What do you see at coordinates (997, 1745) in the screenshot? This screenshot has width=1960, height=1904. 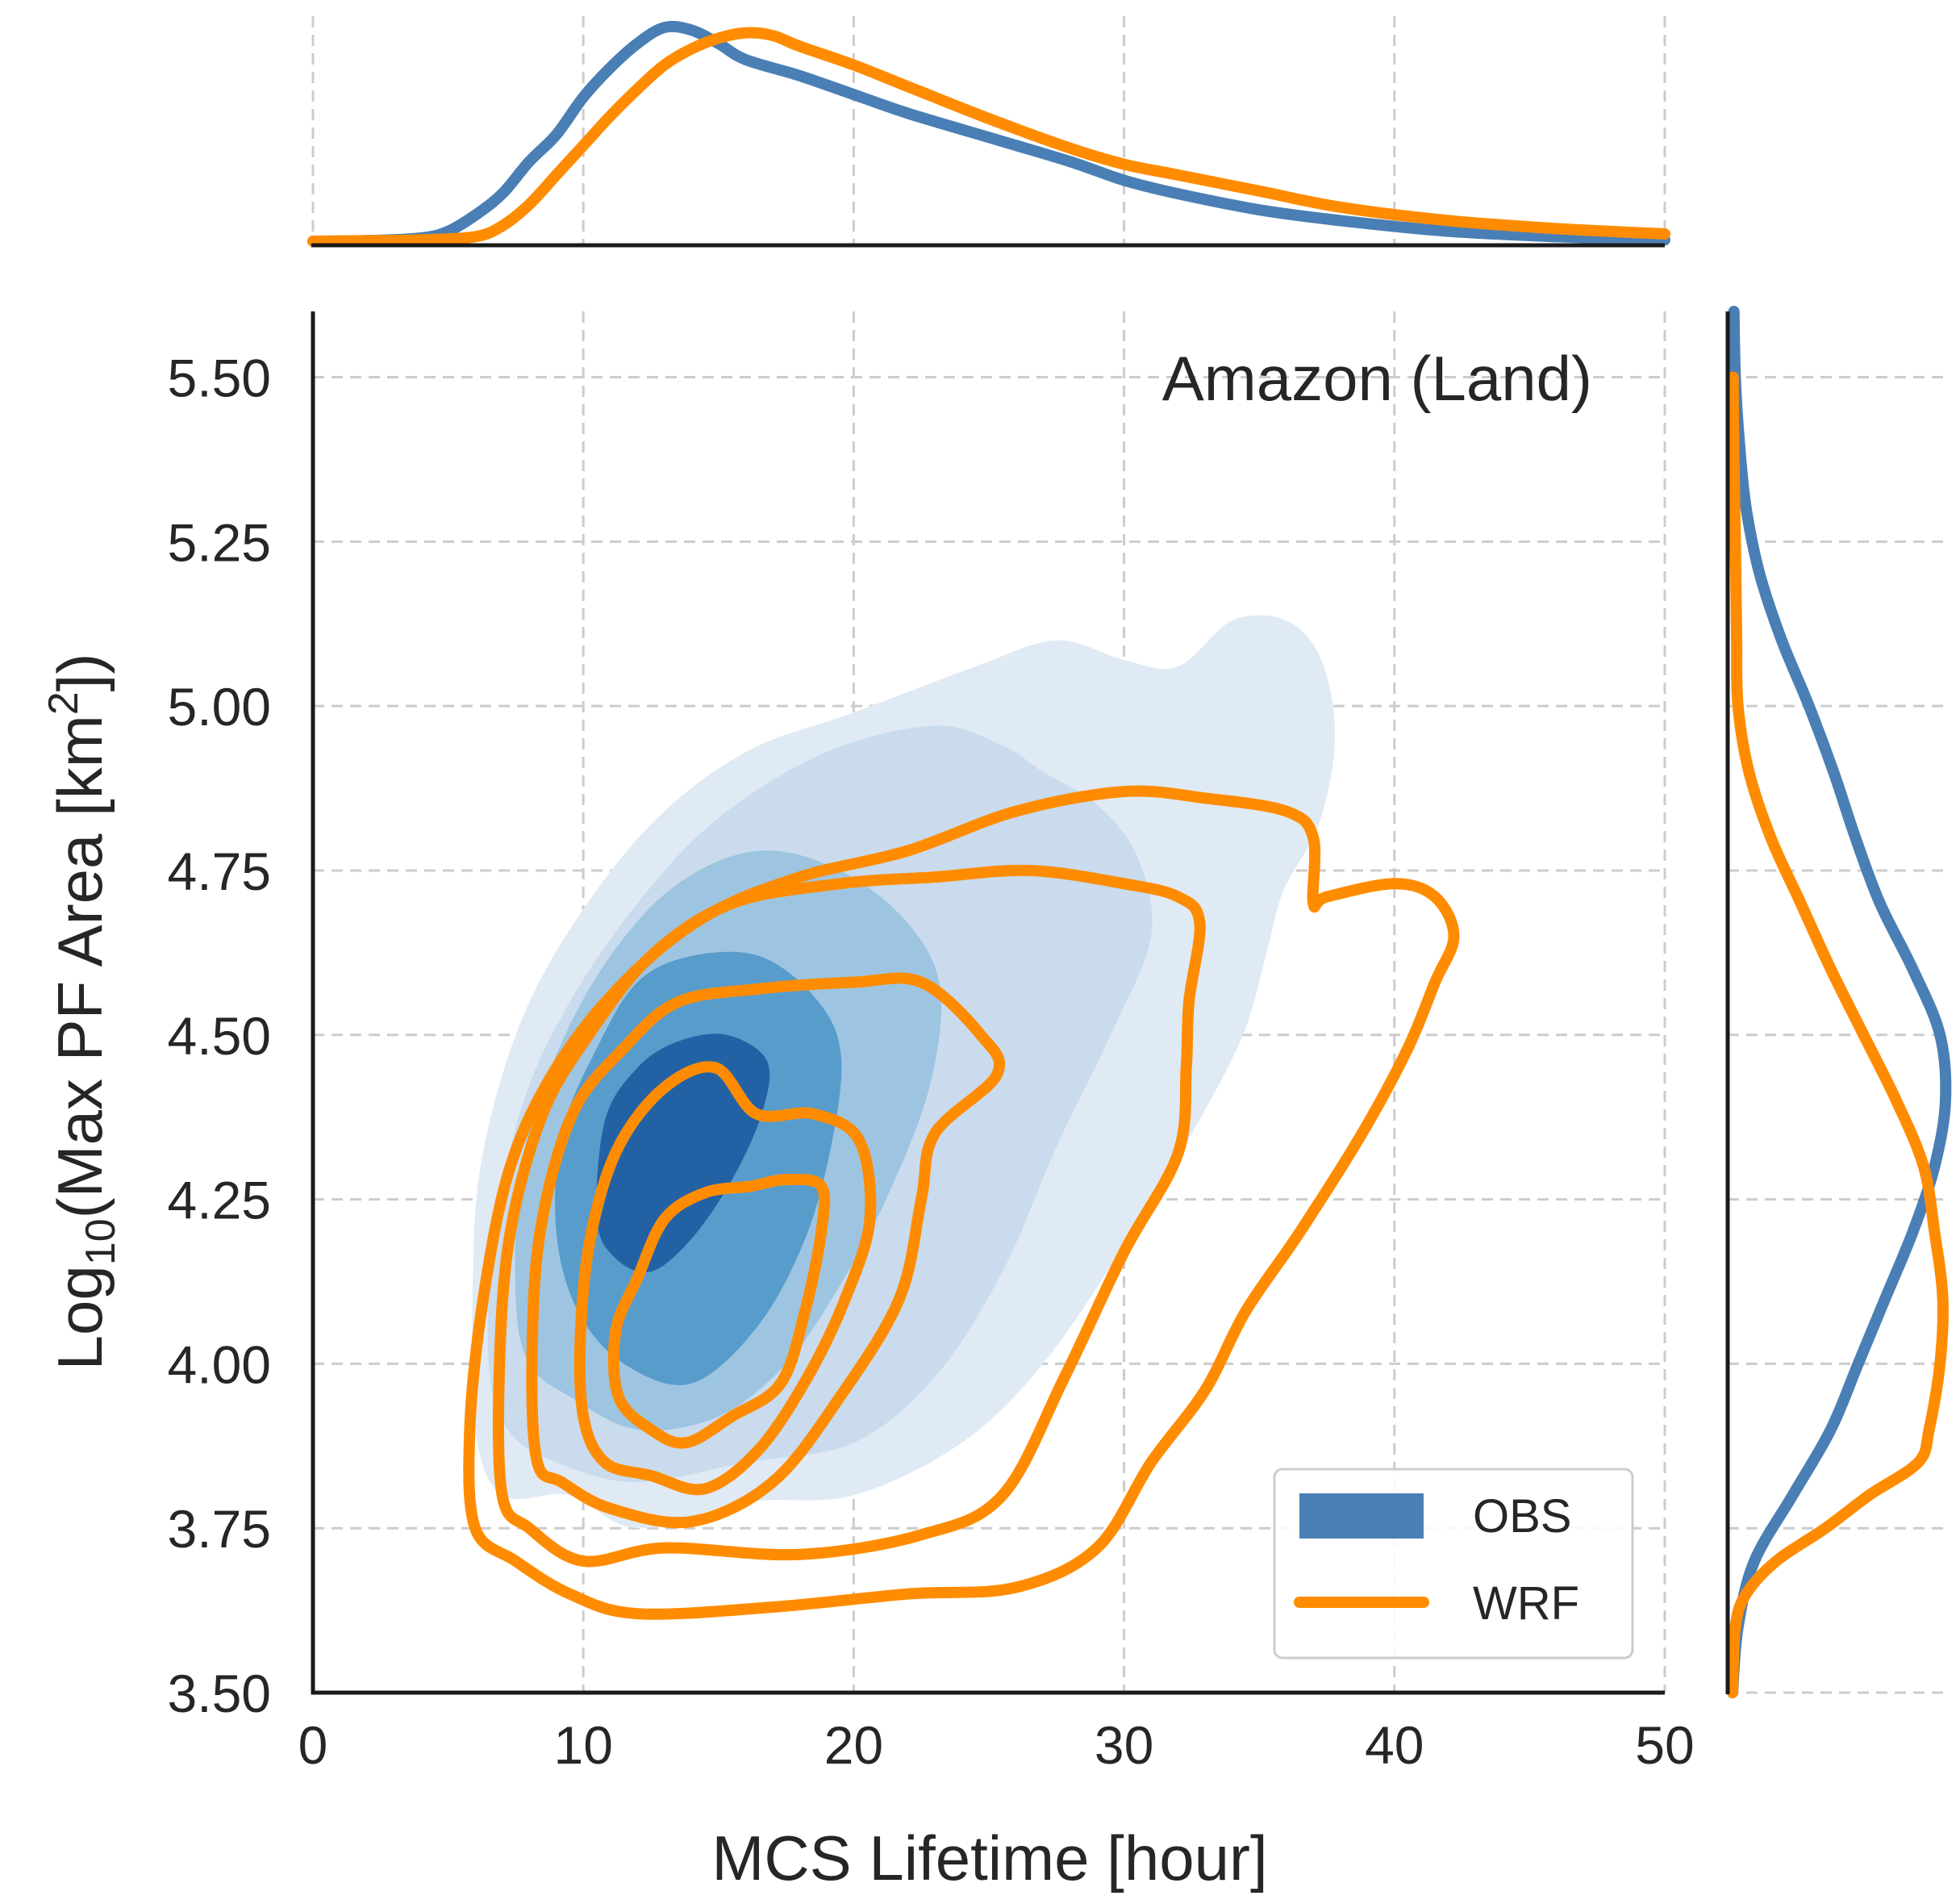 I see `x-axis-ticks: 0 10 20 30 40 50` at bounding box center [997, 1745].